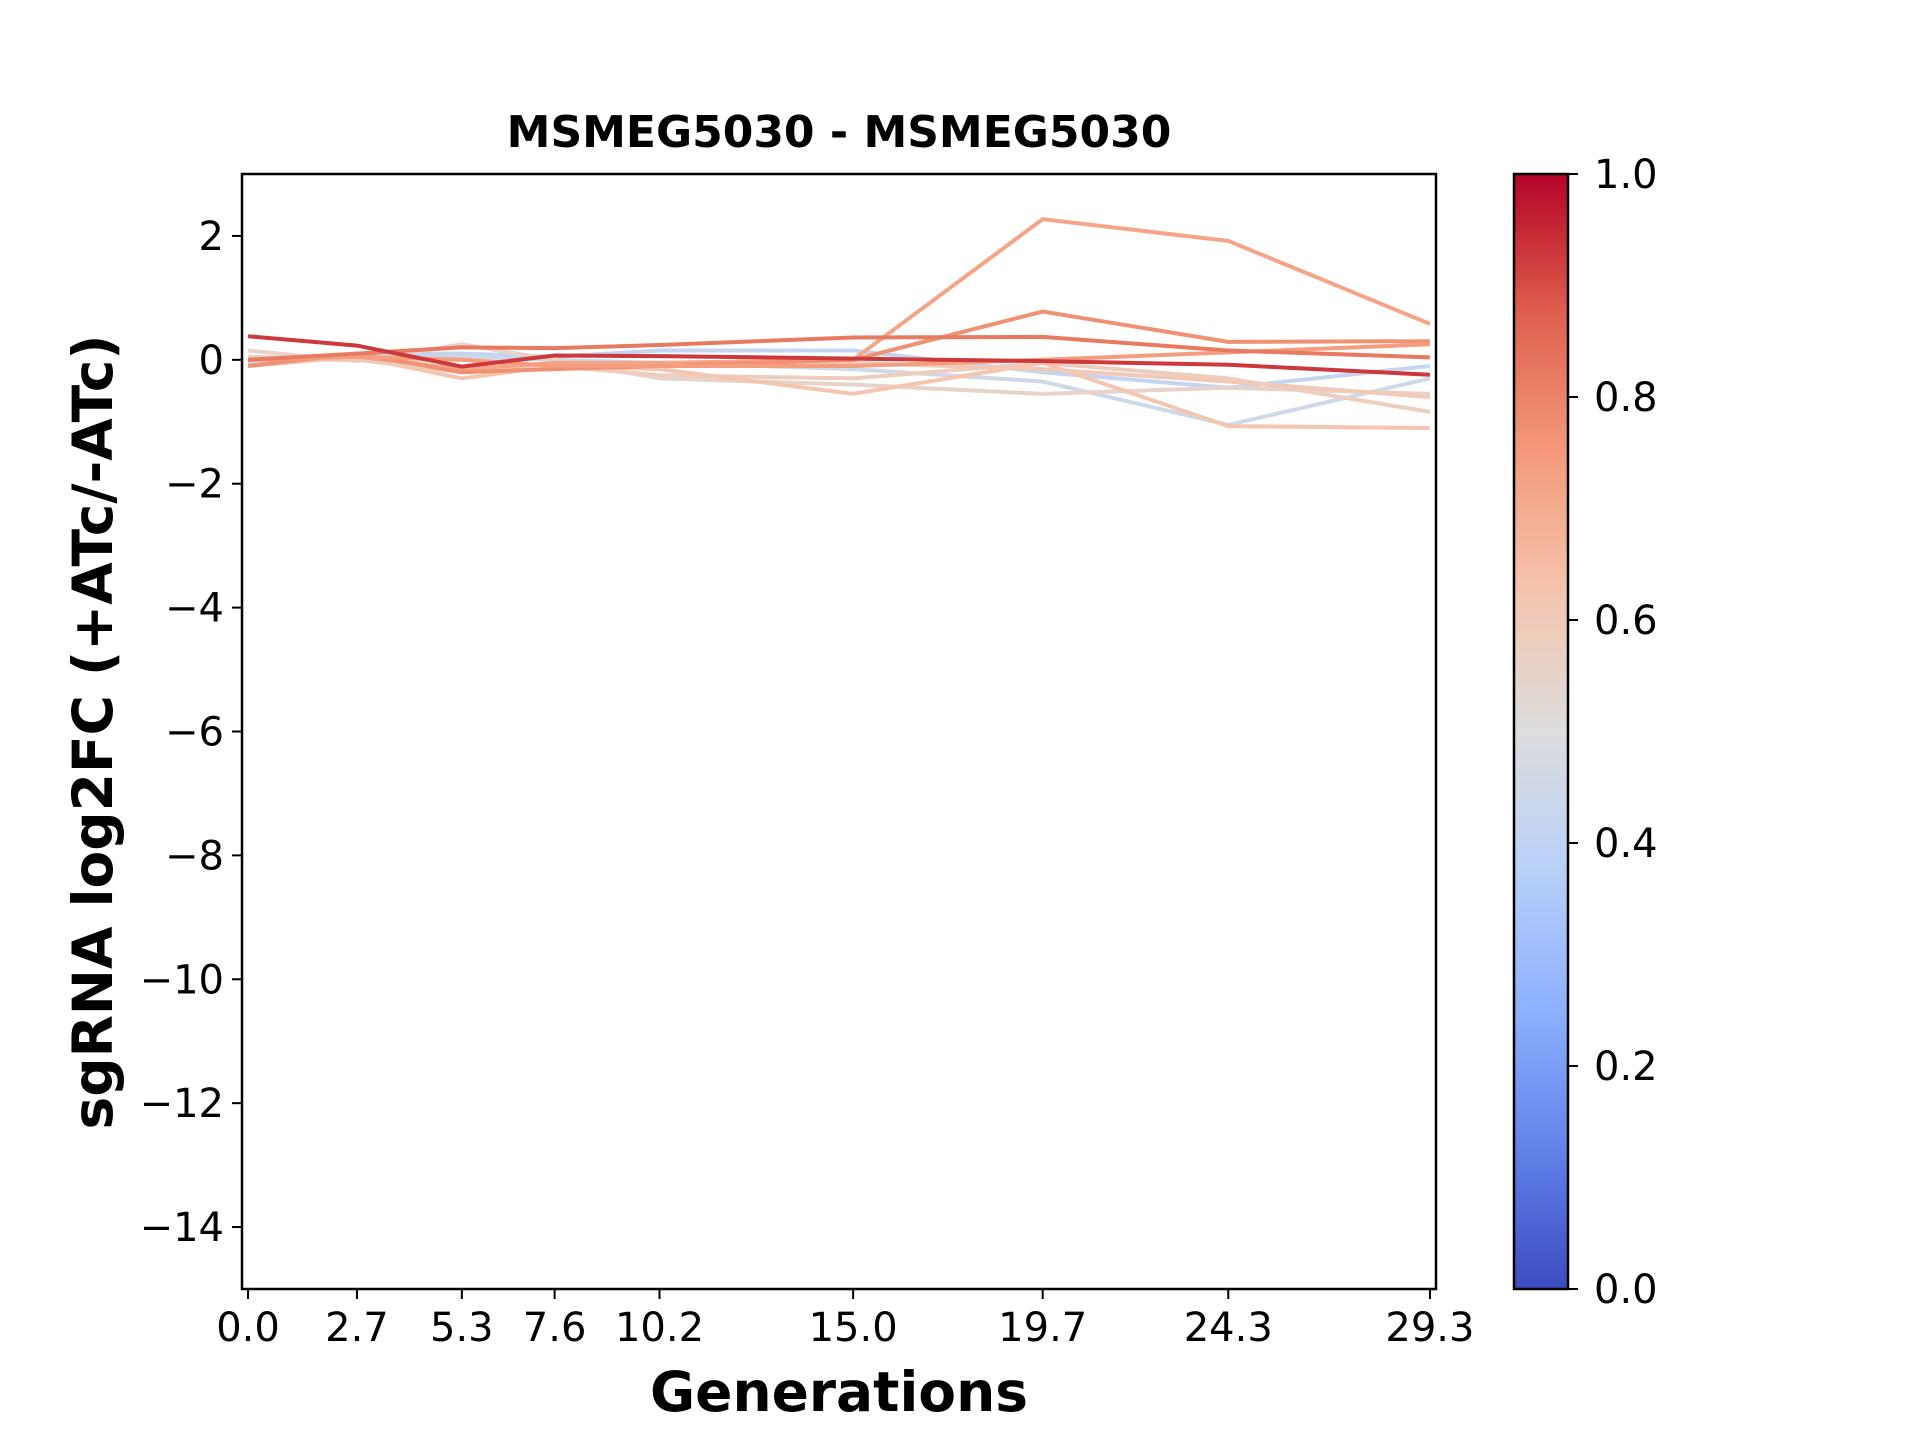 The height and width of the screenshot is (1440, 1920). Describe the element at coordinates (182, 980) in the screenshot. I see `y-tick-label: −10` at that location.